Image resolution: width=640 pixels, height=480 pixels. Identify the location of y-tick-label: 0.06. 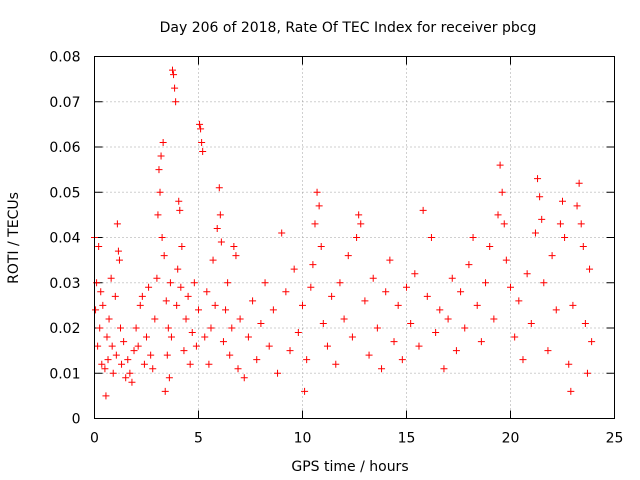
(64, 148).